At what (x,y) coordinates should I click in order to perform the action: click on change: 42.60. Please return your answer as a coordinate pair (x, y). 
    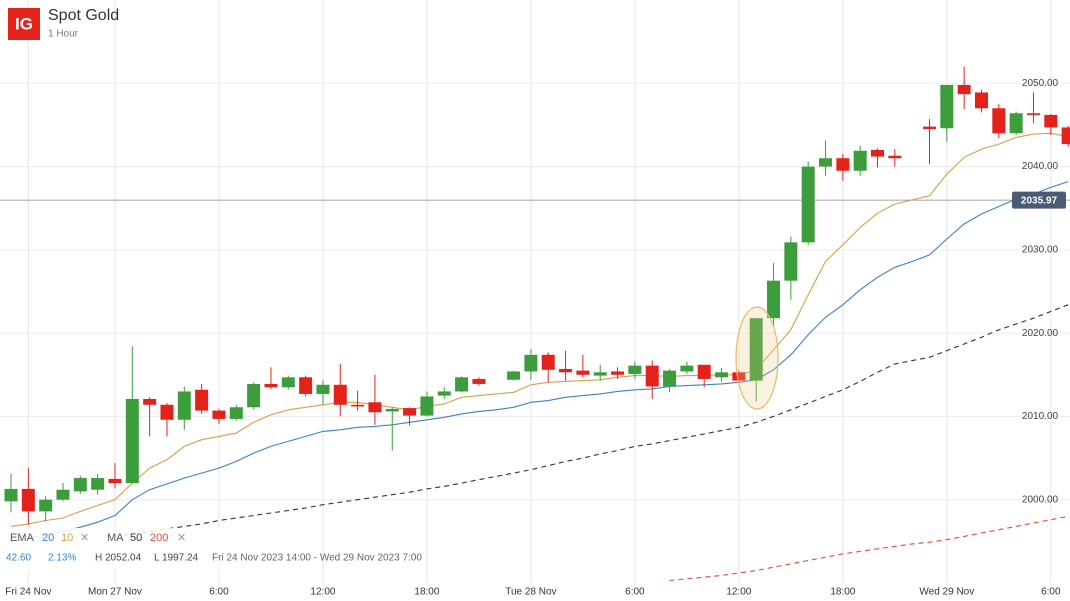
    Looking at the image, I should click on (18, 558).